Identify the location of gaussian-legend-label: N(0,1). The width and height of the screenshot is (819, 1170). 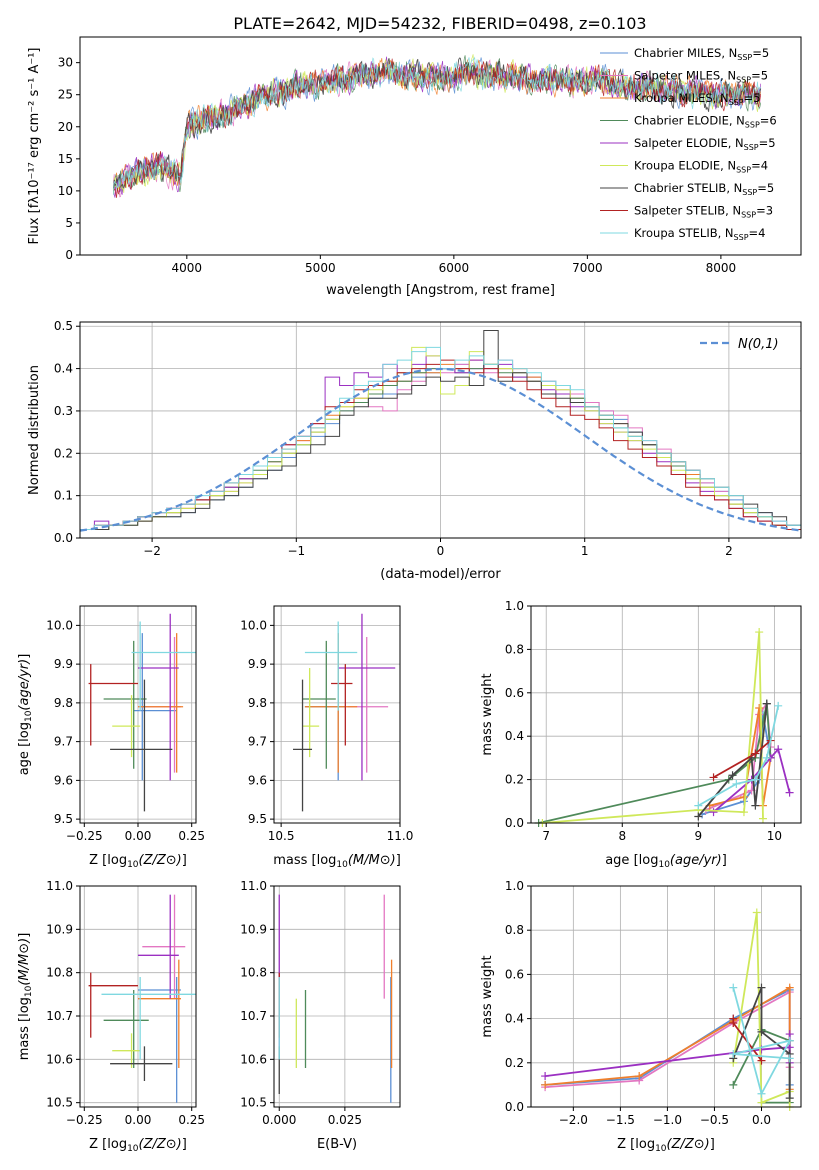
(758, 344).